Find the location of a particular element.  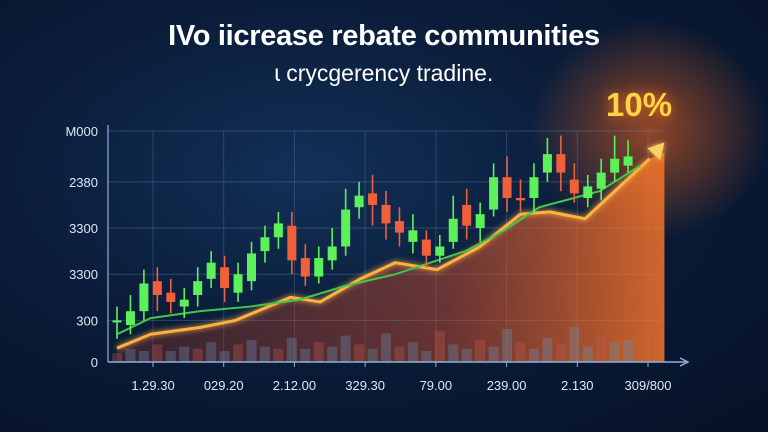

x-tick-label: 329.30 is located at coordinates (365, 385).